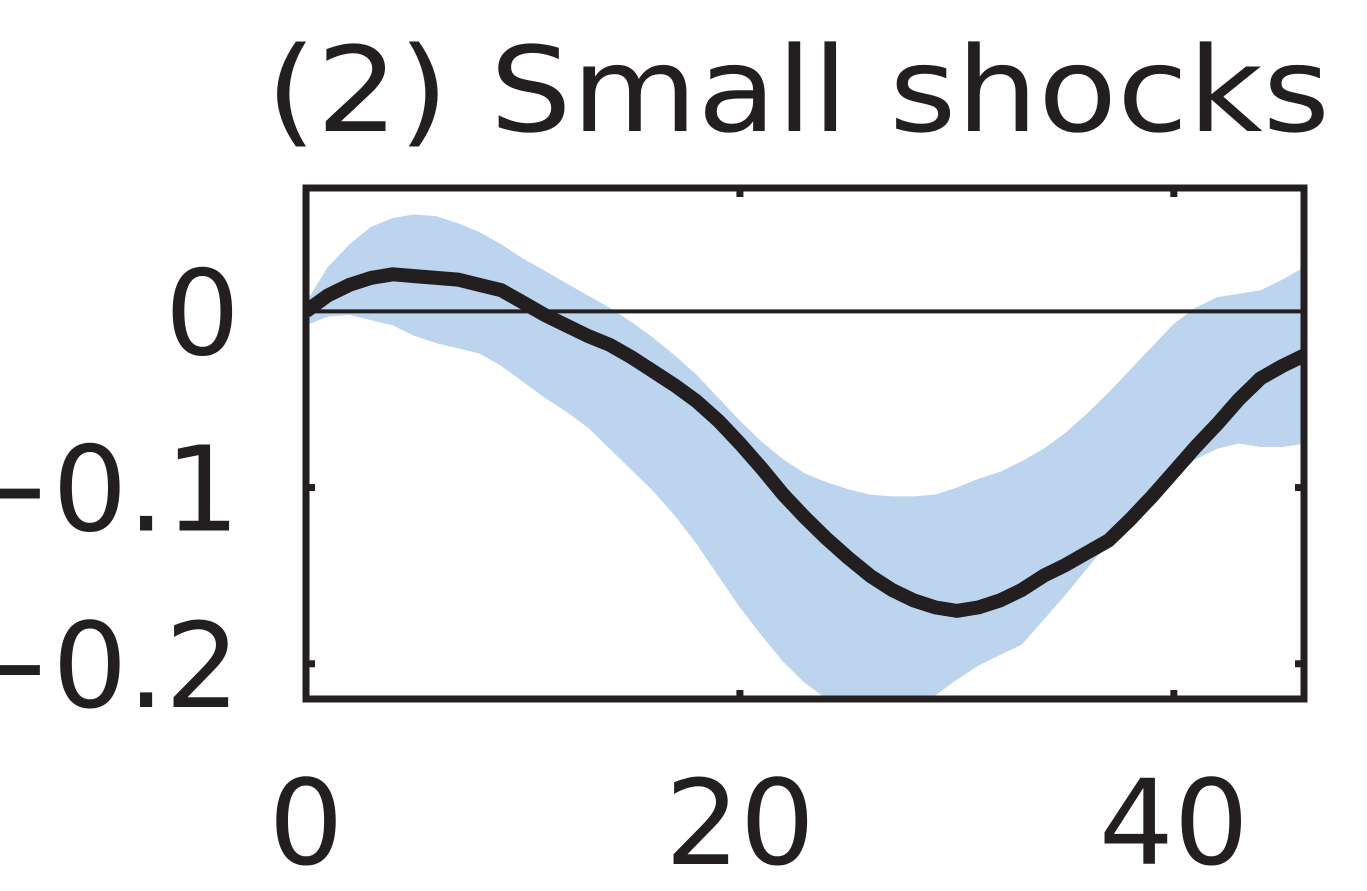  Describe the element at coordinates (1174, 822) in the screenshot. I see `x-tick-label: 40` at that location.